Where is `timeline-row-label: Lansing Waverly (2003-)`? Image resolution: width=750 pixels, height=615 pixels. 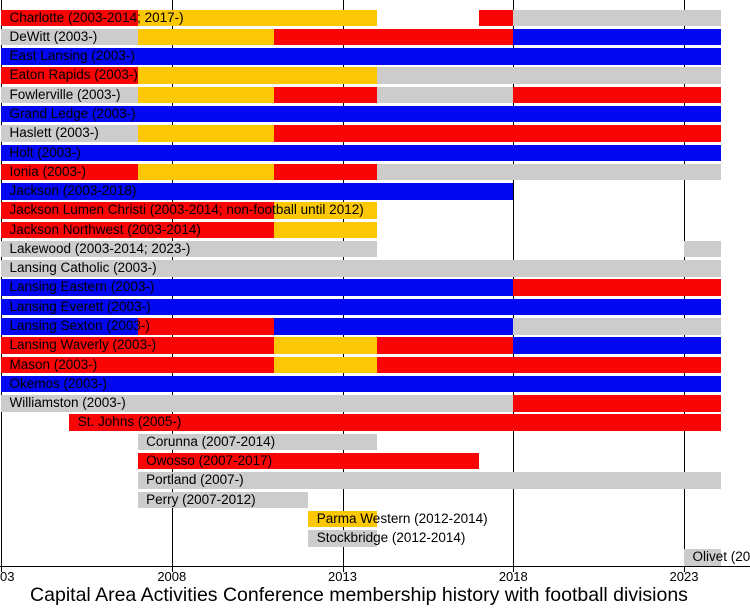 timeline-row-label: Lansing Waverly (2003-) is located at coordinates (83, 345).